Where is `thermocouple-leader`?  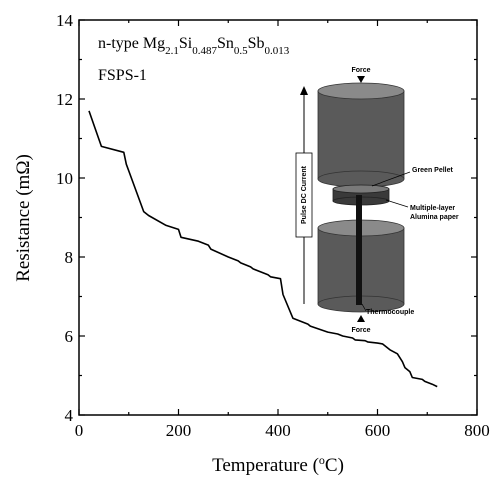 thermocouple-leader is located at coordinates (364, 307).